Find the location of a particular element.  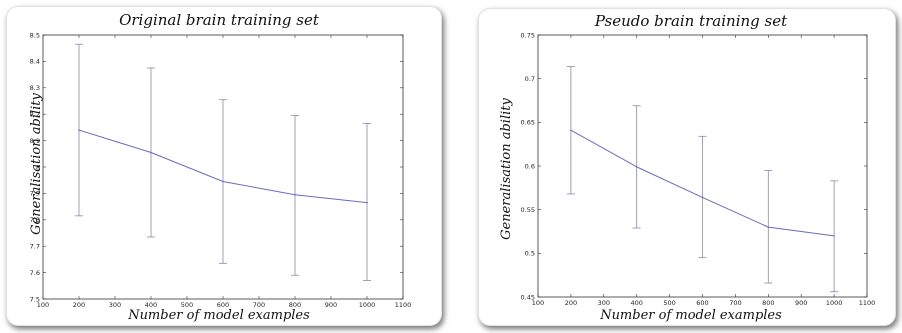

y-tick-label: 7.7 is located at coordinates (35, 247).